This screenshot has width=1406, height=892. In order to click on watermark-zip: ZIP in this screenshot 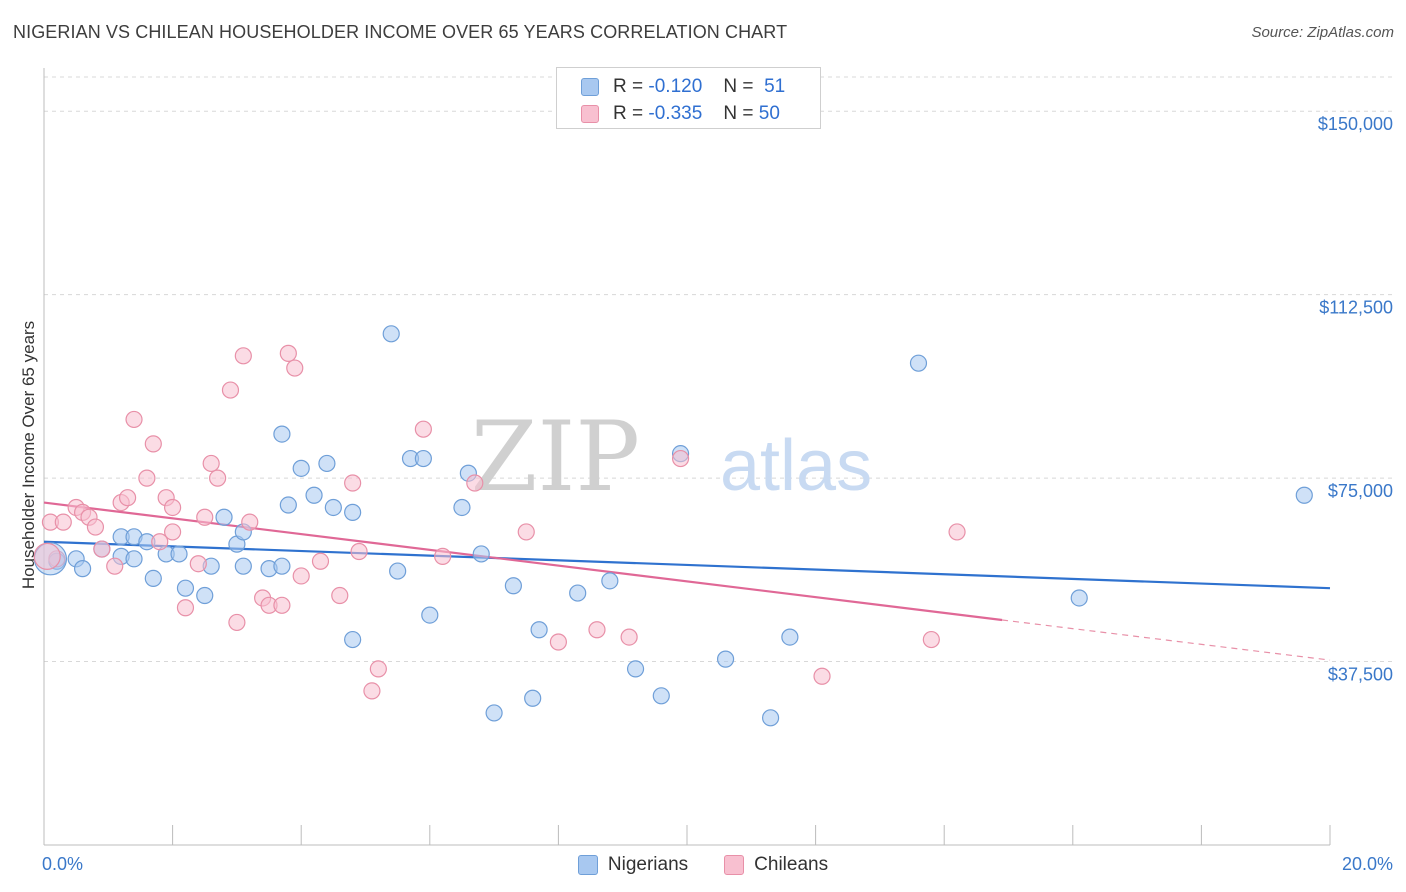, I will do `click(555, 457)`.